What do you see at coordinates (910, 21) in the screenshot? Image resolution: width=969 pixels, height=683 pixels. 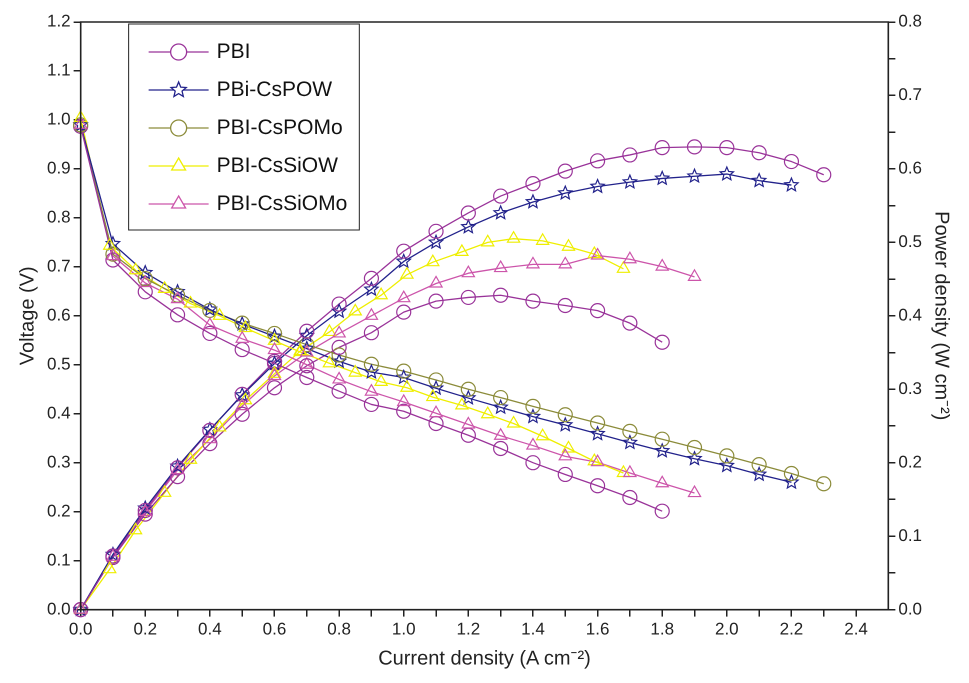 I see `y2-tick-label: 0.8` at bounding box center [910, 21].